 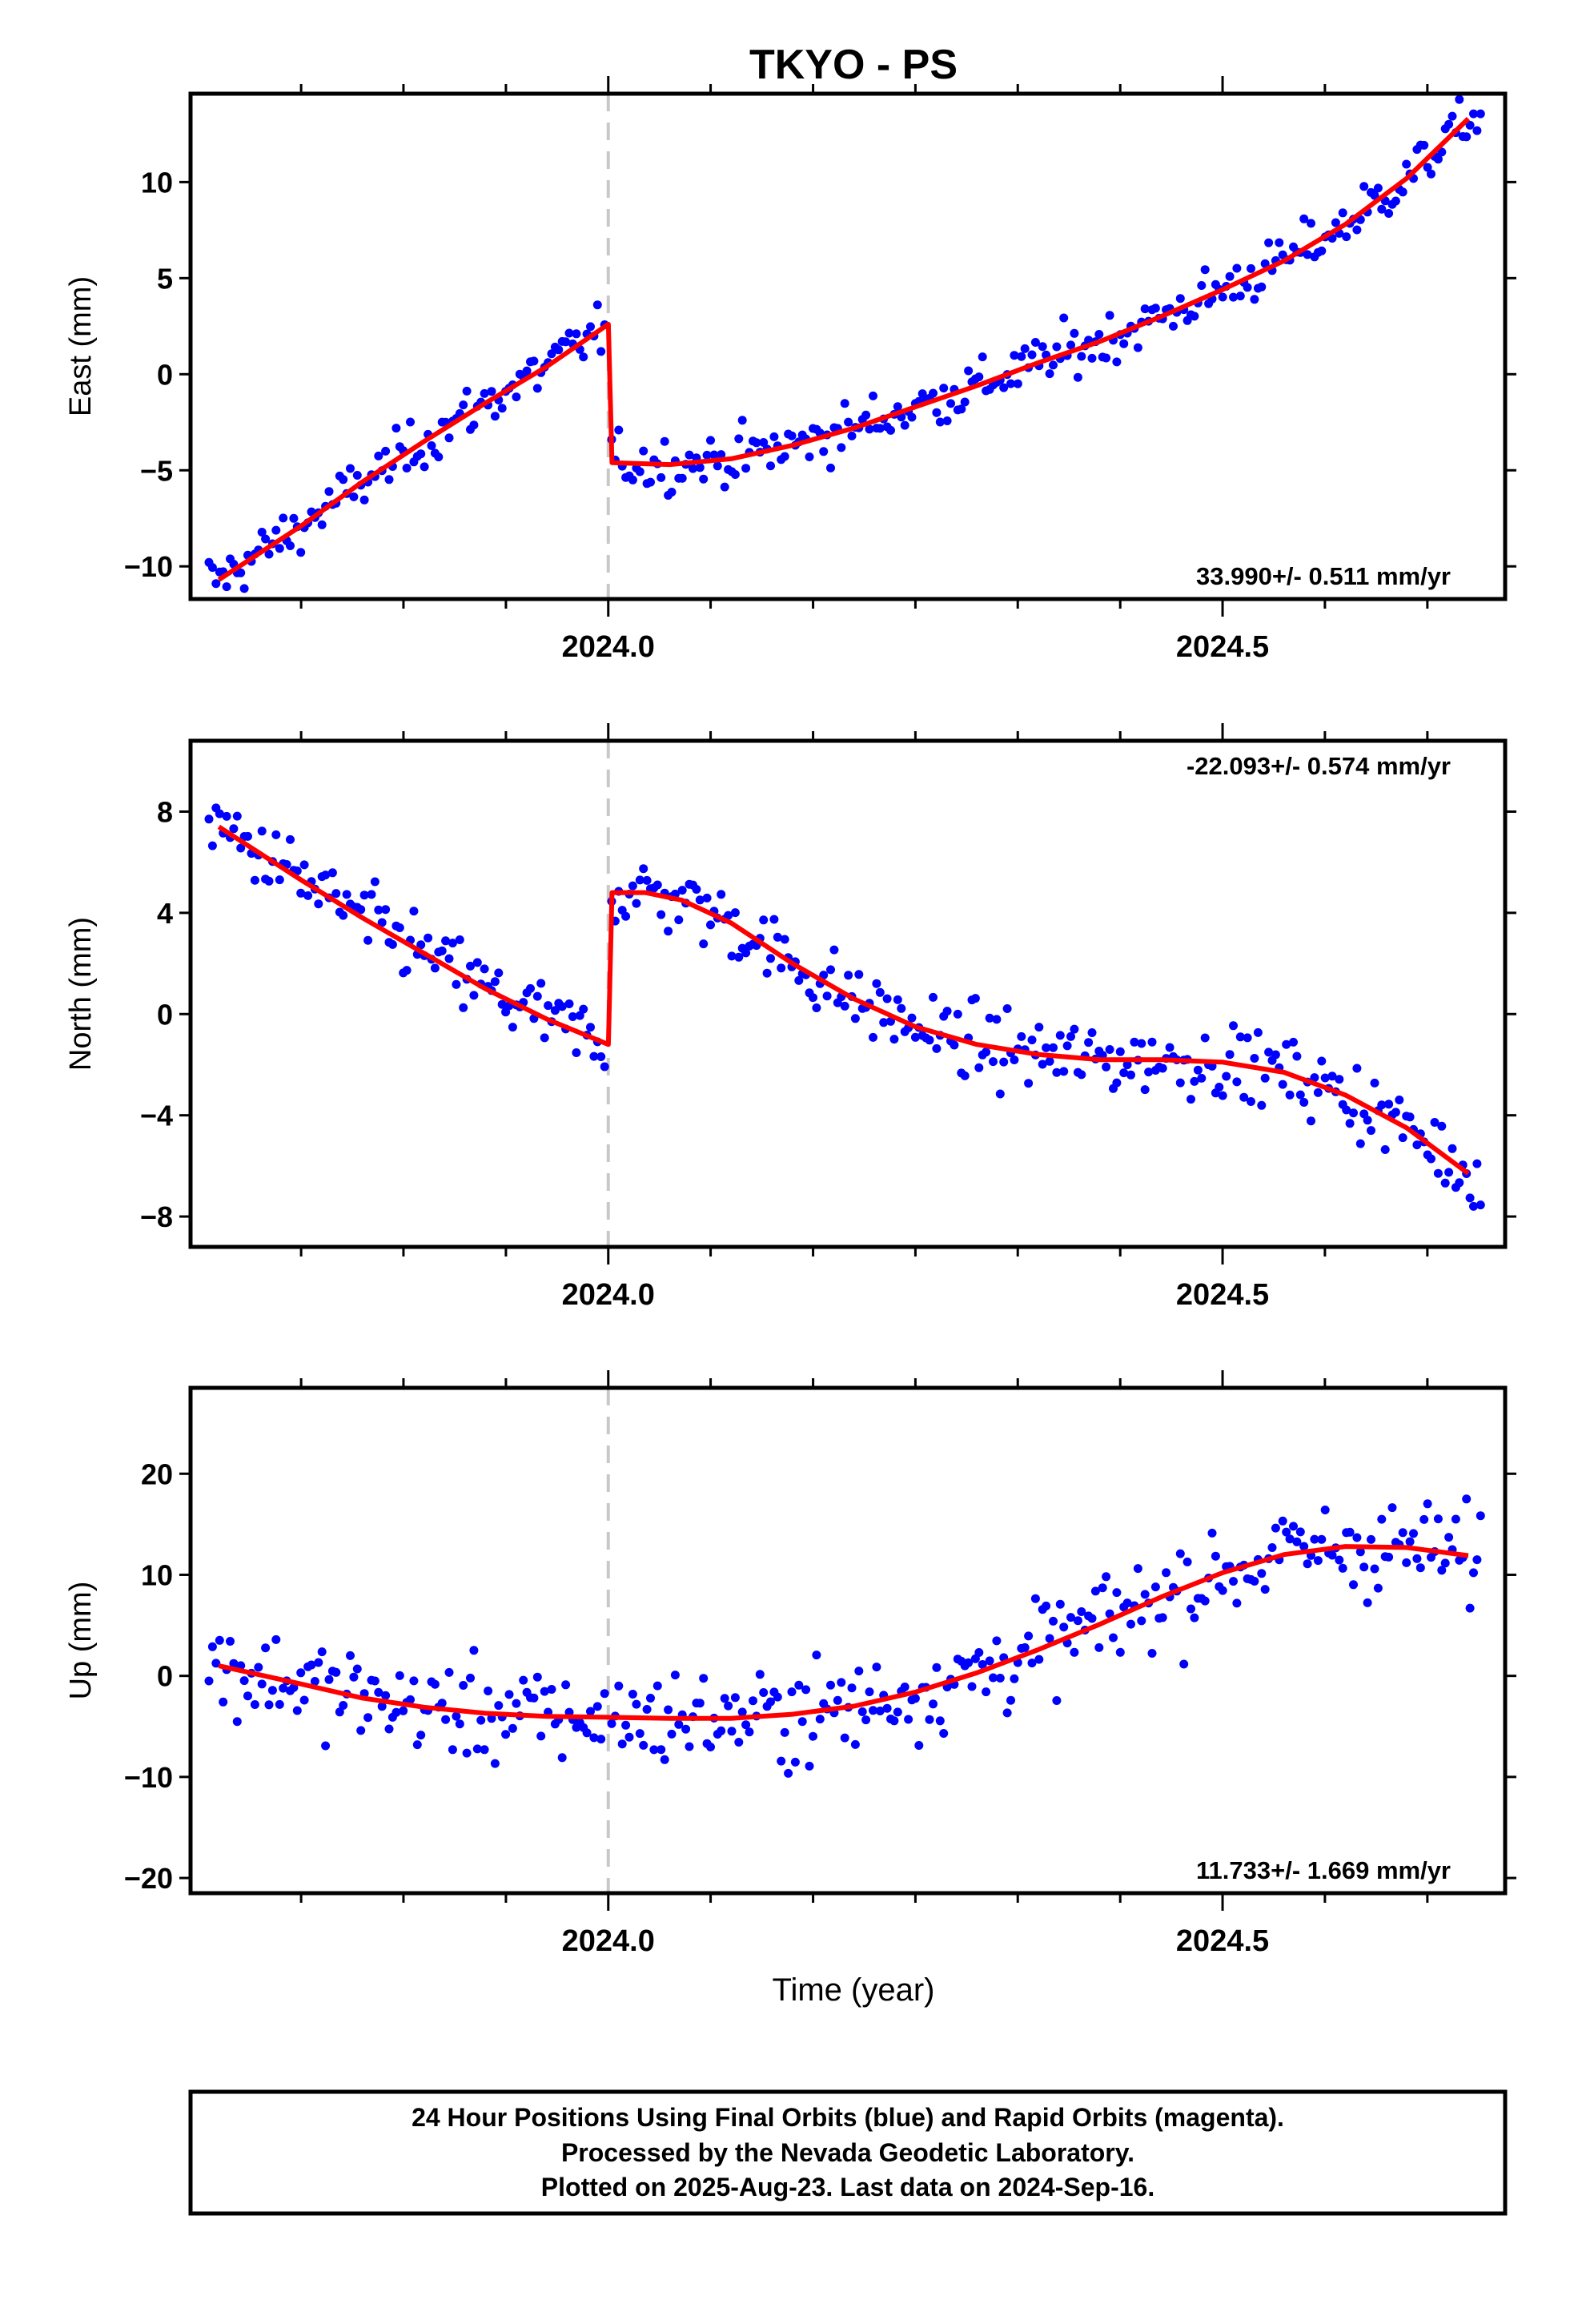 I want to click on north-y-tick-label: 0, so click(x=165, y=1015).